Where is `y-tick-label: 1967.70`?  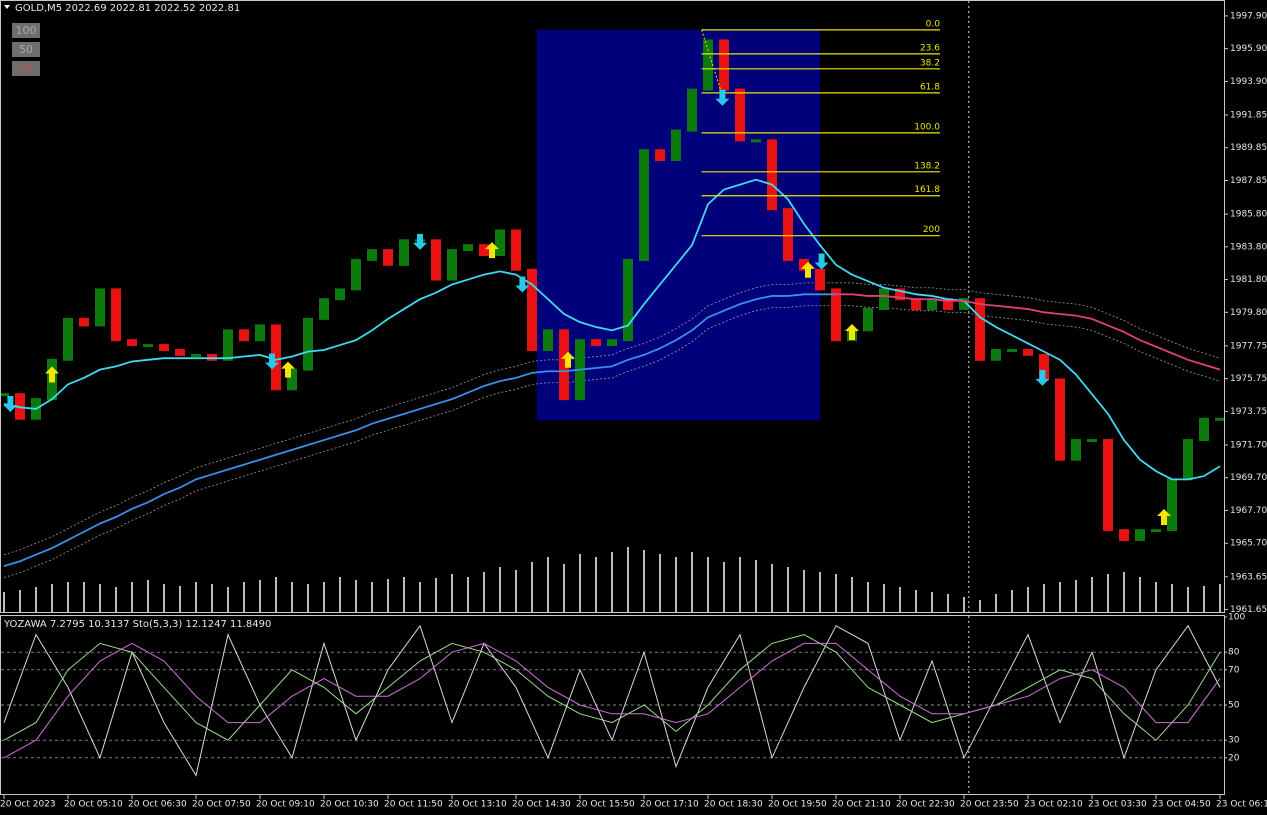 y-tick-label: 1967.70 is located at coordinates (1248, 511).